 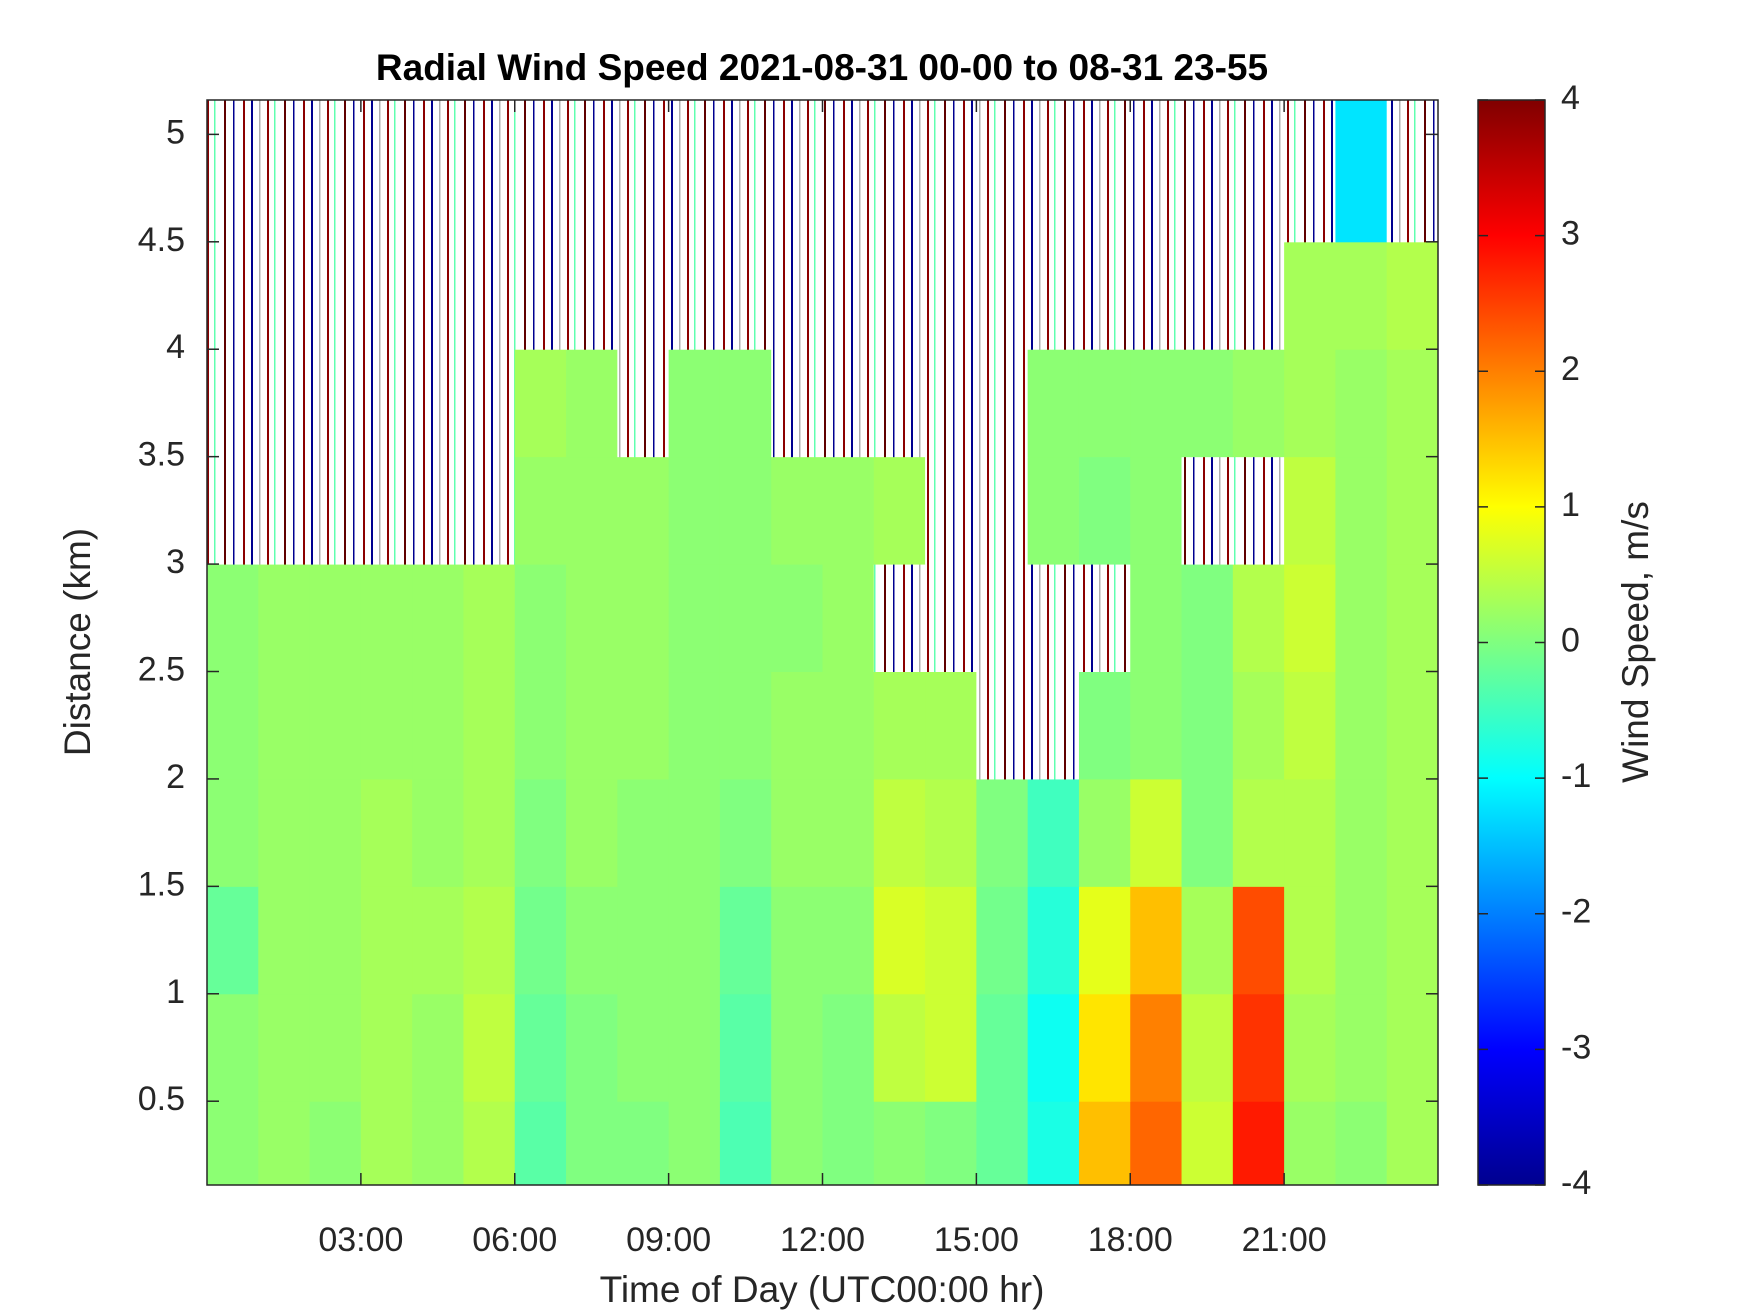 What do you see at coordinates (1570, 505) in the screenshot?
I see `colorbar-tick-label: 1` at bounding box center [1570, 505].